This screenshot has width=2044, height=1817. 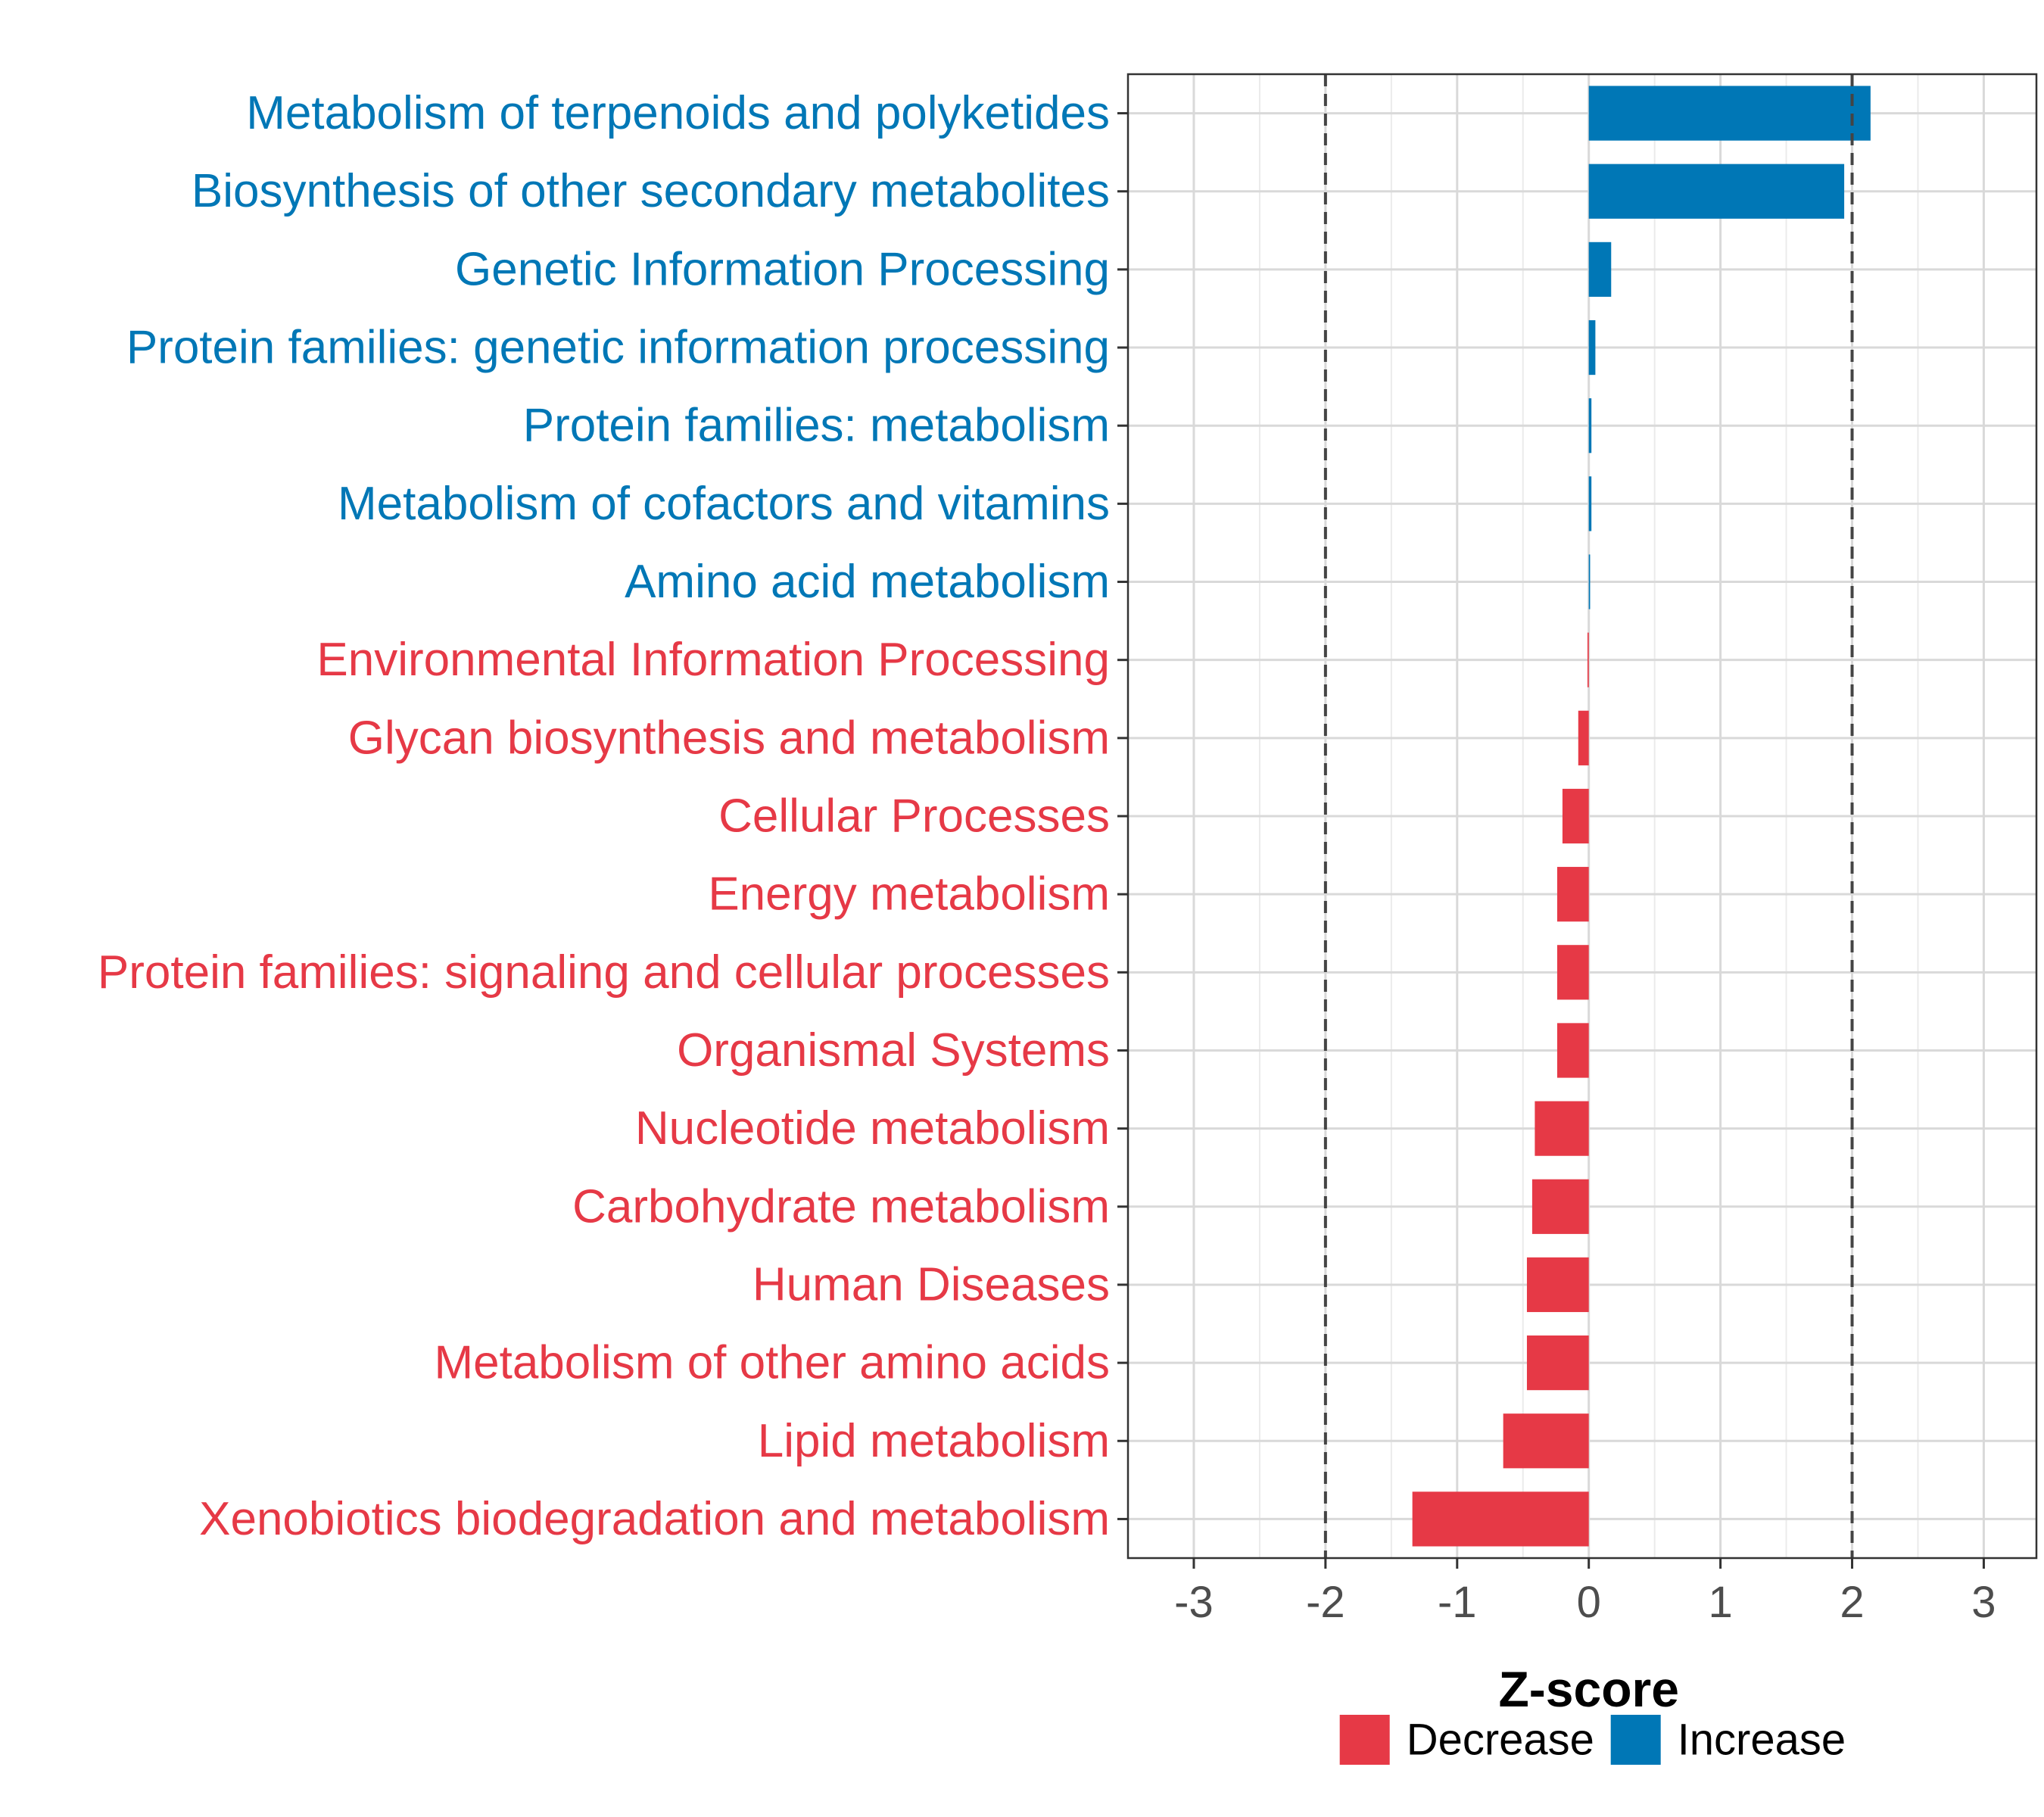 I want to click on category-label-1: Metabolism of terpenoids and polyketides, so click(x=678, y=113).